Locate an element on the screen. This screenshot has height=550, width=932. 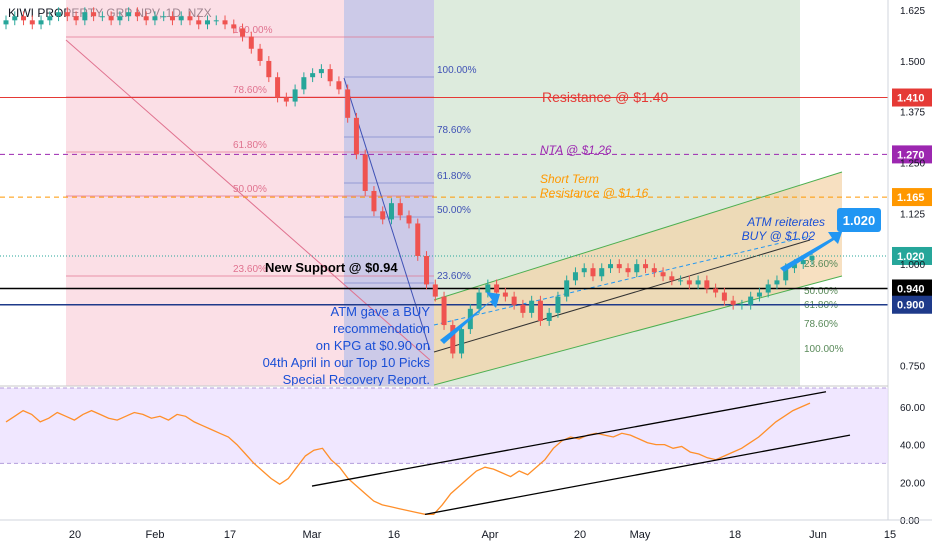
channel-mid-line is located at coordinates (622, 296).